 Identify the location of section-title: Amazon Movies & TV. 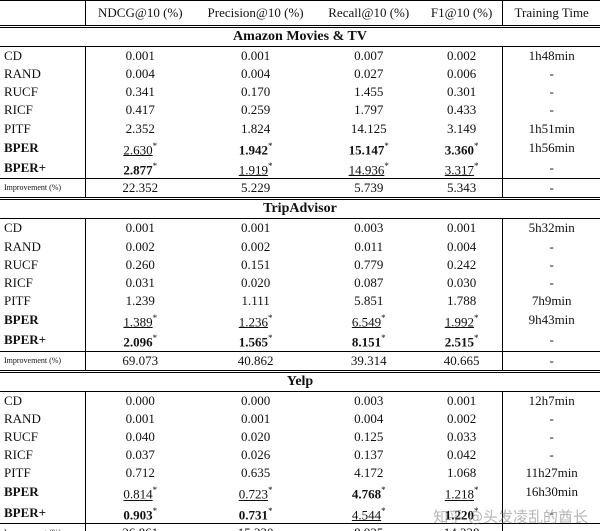
(300, 36).